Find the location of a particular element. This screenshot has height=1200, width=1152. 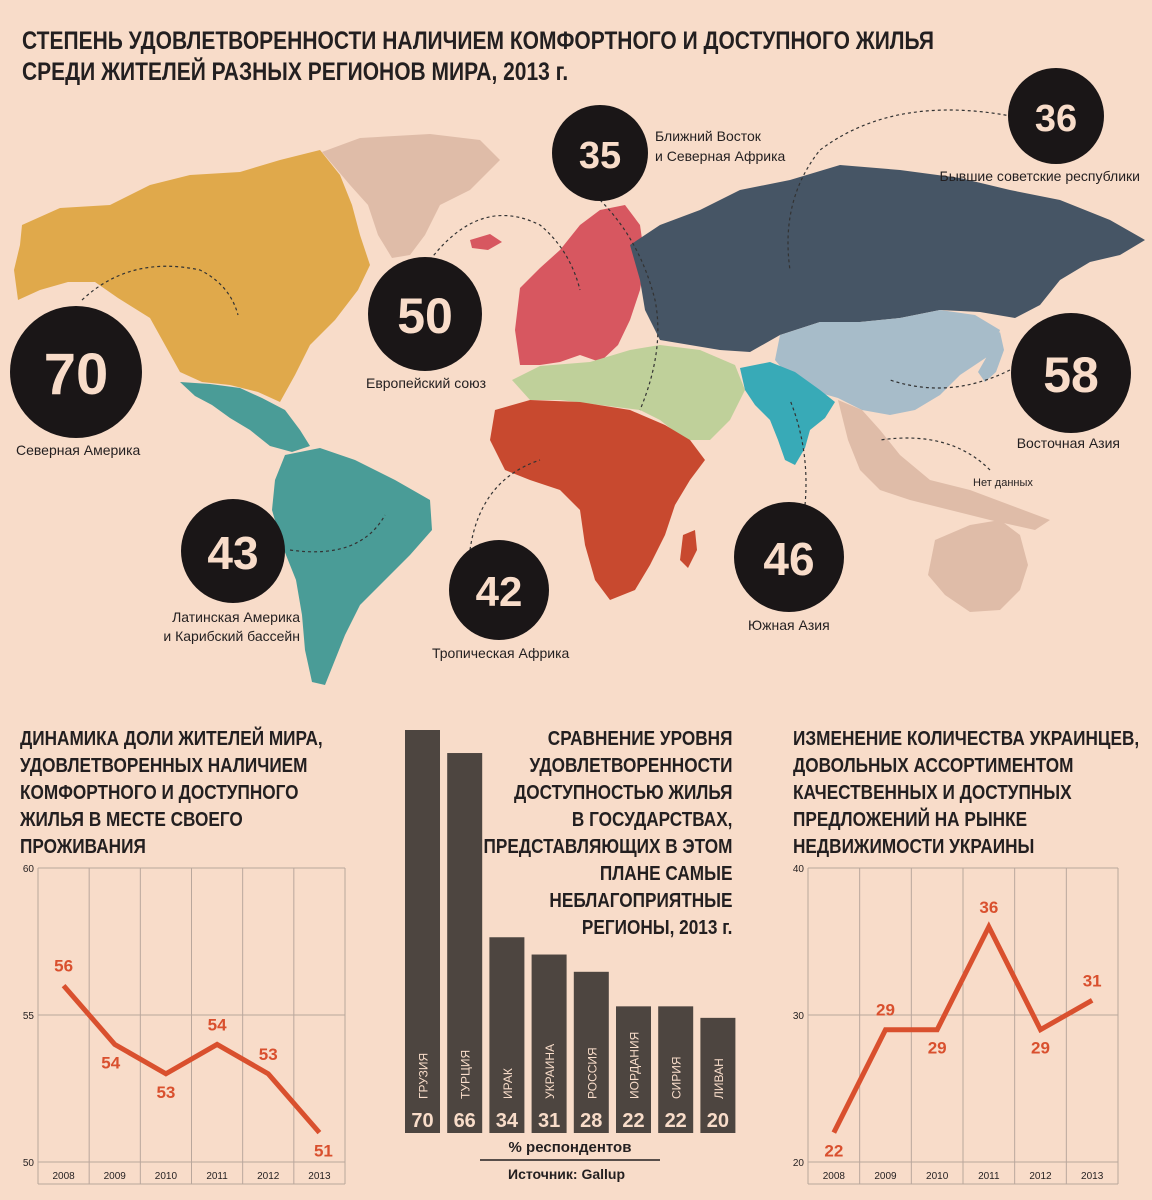

bar-category-label: УКРАИНА is located at coordinates (550, 1071).